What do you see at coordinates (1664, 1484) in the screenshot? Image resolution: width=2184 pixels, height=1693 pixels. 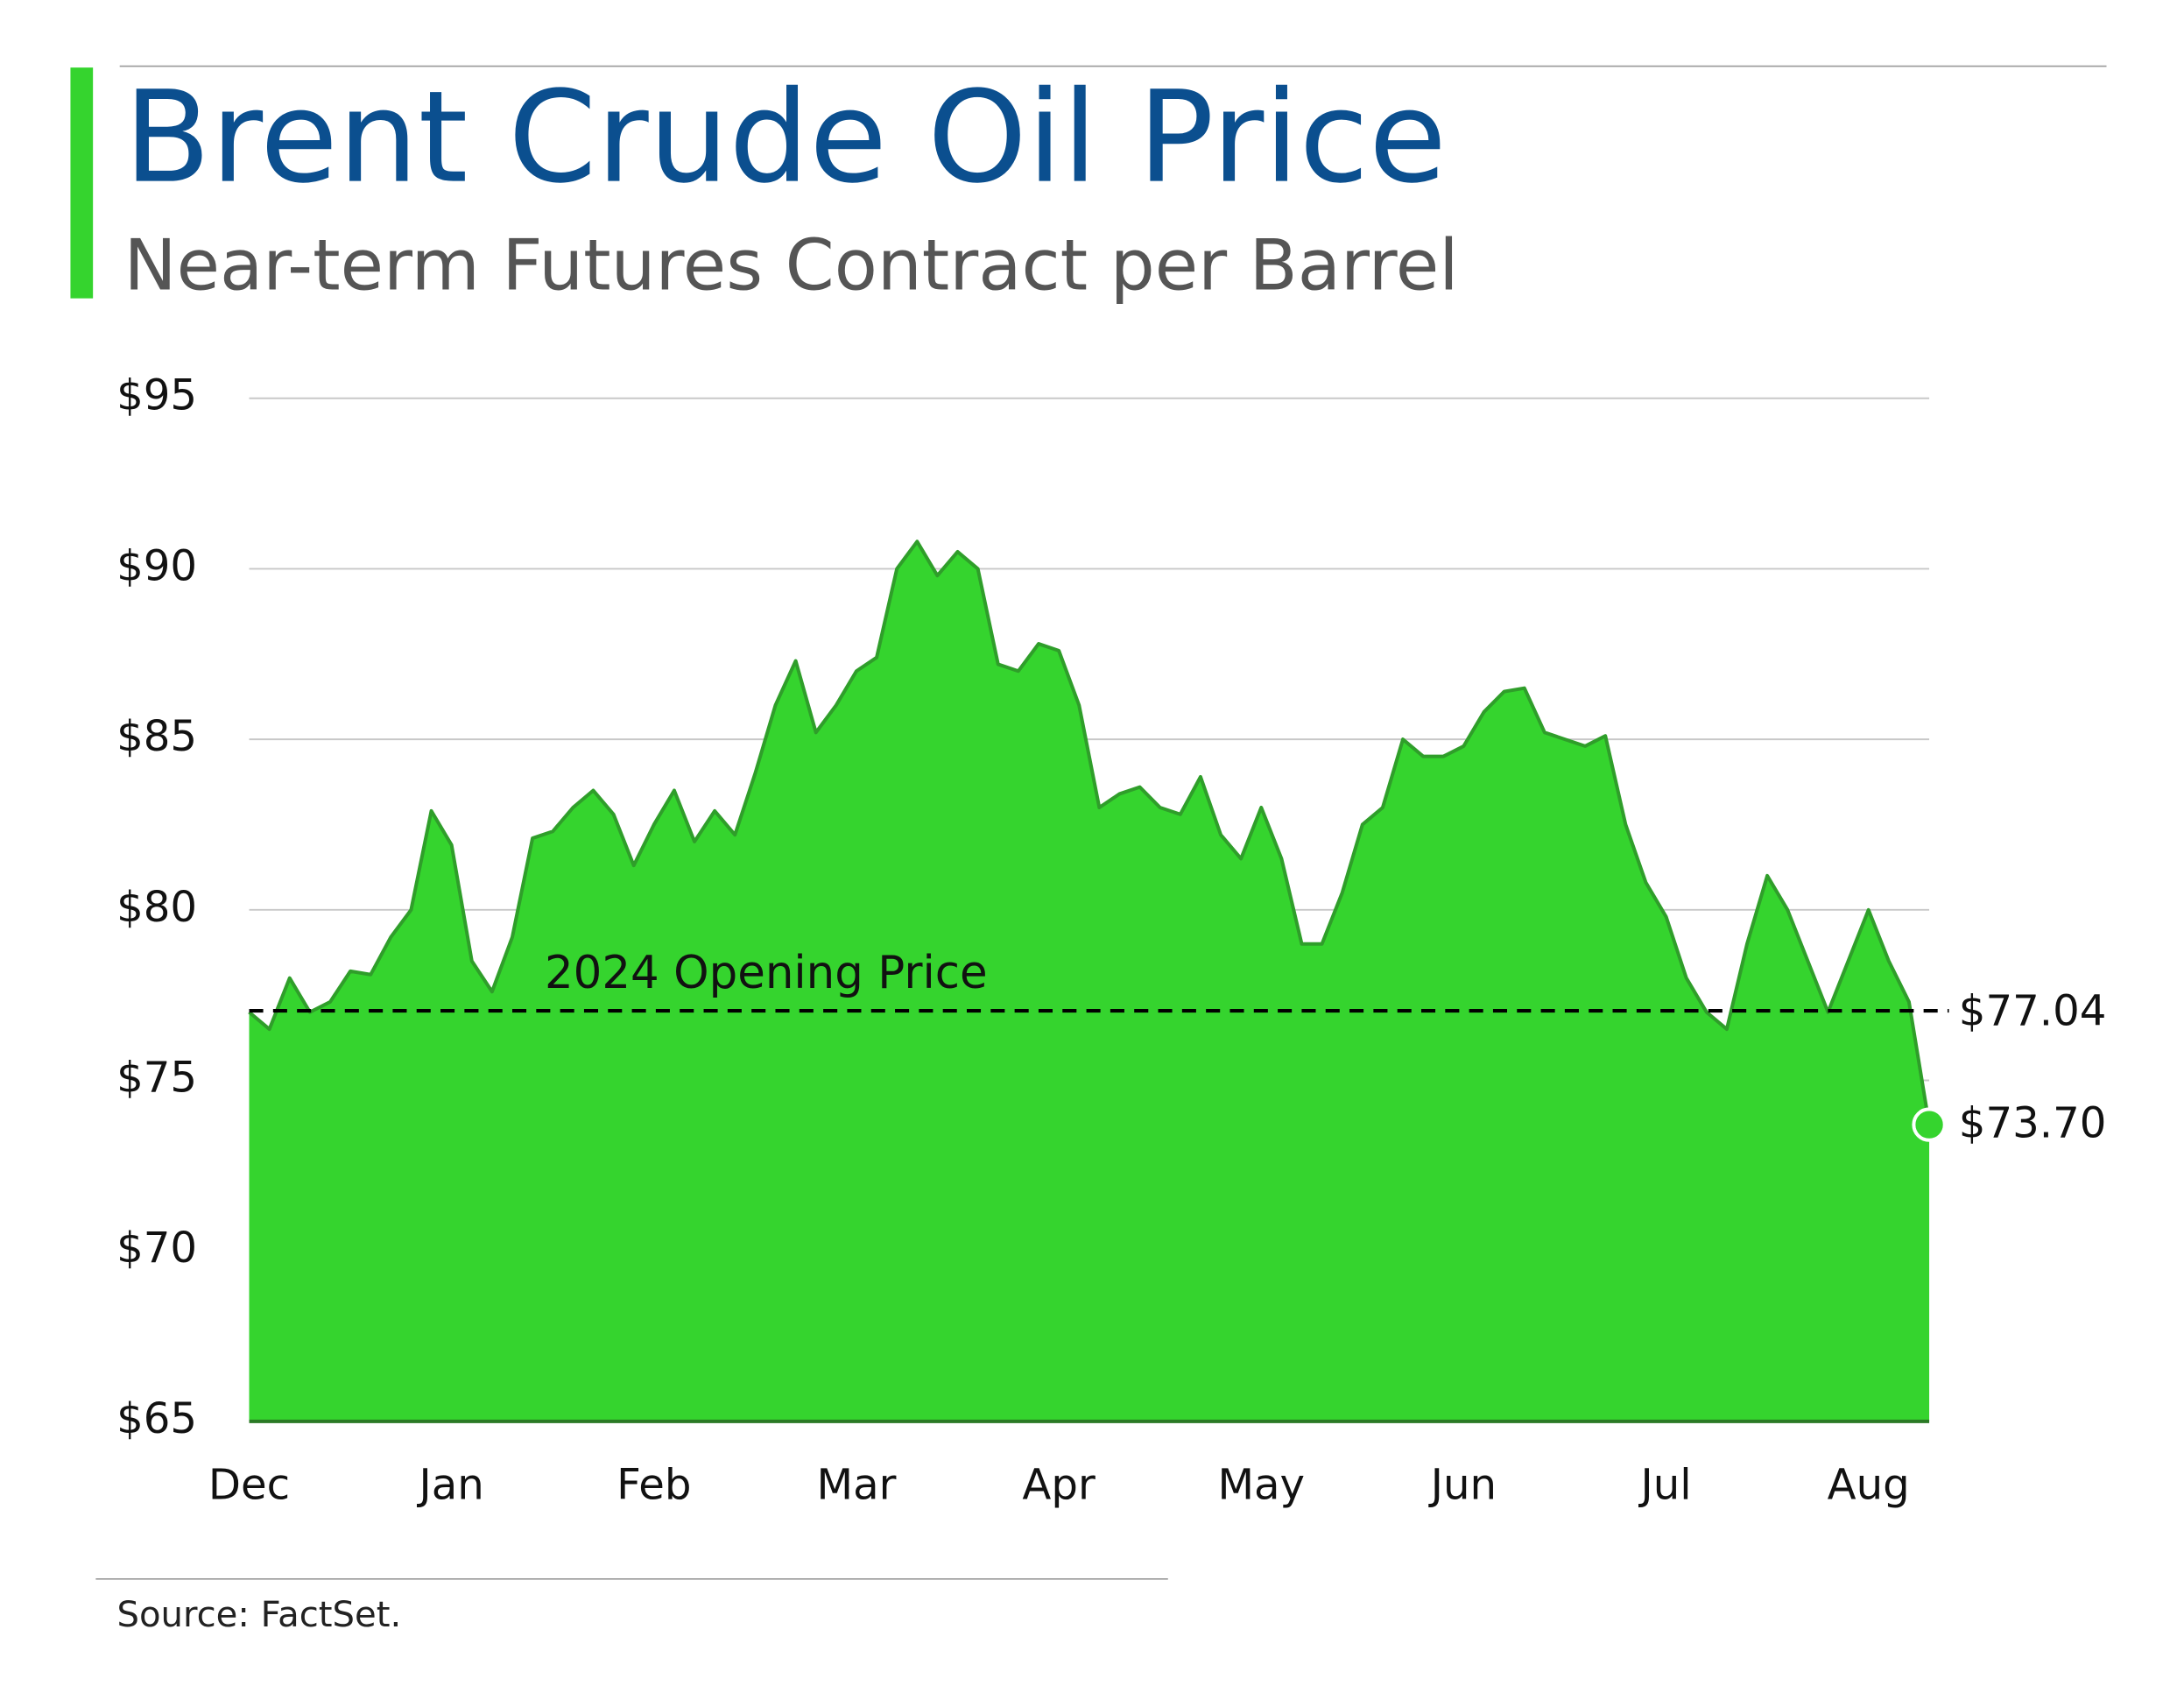 I see `x-tick-label: Jul` at bounding box center [1664, 1484].